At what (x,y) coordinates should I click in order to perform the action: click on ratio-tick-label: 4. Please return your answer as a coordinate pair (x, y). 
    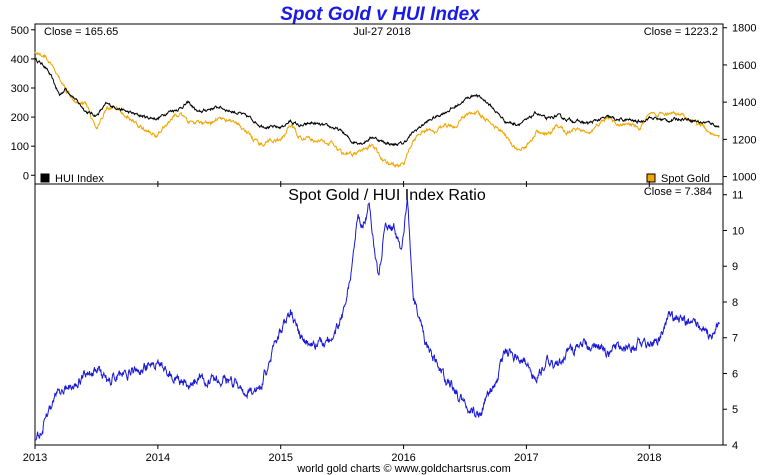
    Looking at the image, I should click on (735, 446).